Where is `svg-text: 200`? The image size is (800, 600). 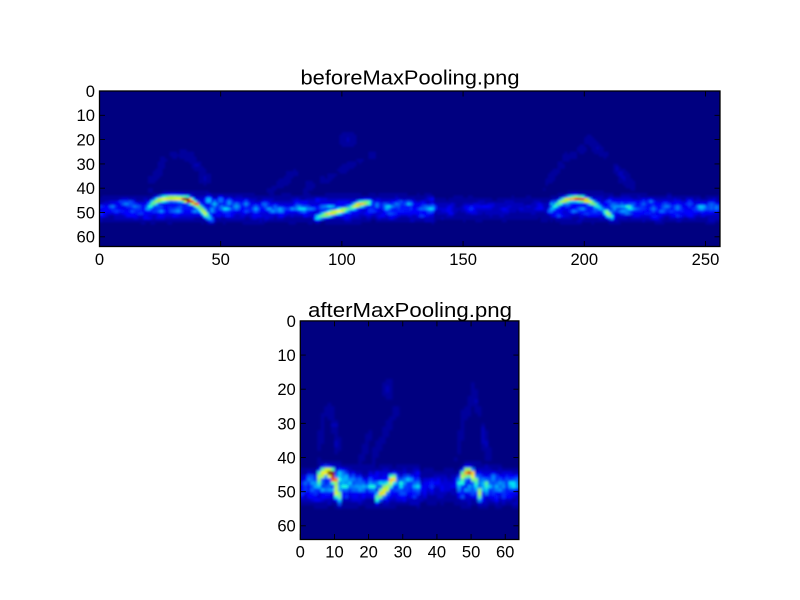 svg-text: 200 is located at coordinates (584, 259).